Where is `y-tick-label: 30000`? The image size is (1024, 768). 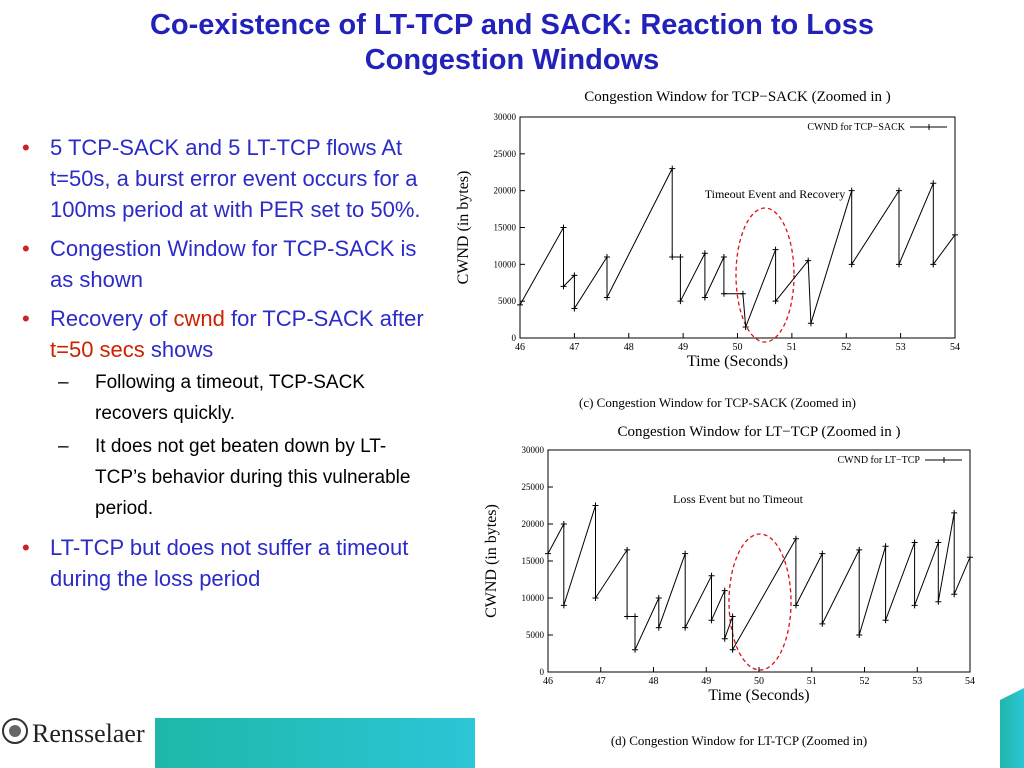 y-tick-label: 30000 is located at coordinates (505, 117).